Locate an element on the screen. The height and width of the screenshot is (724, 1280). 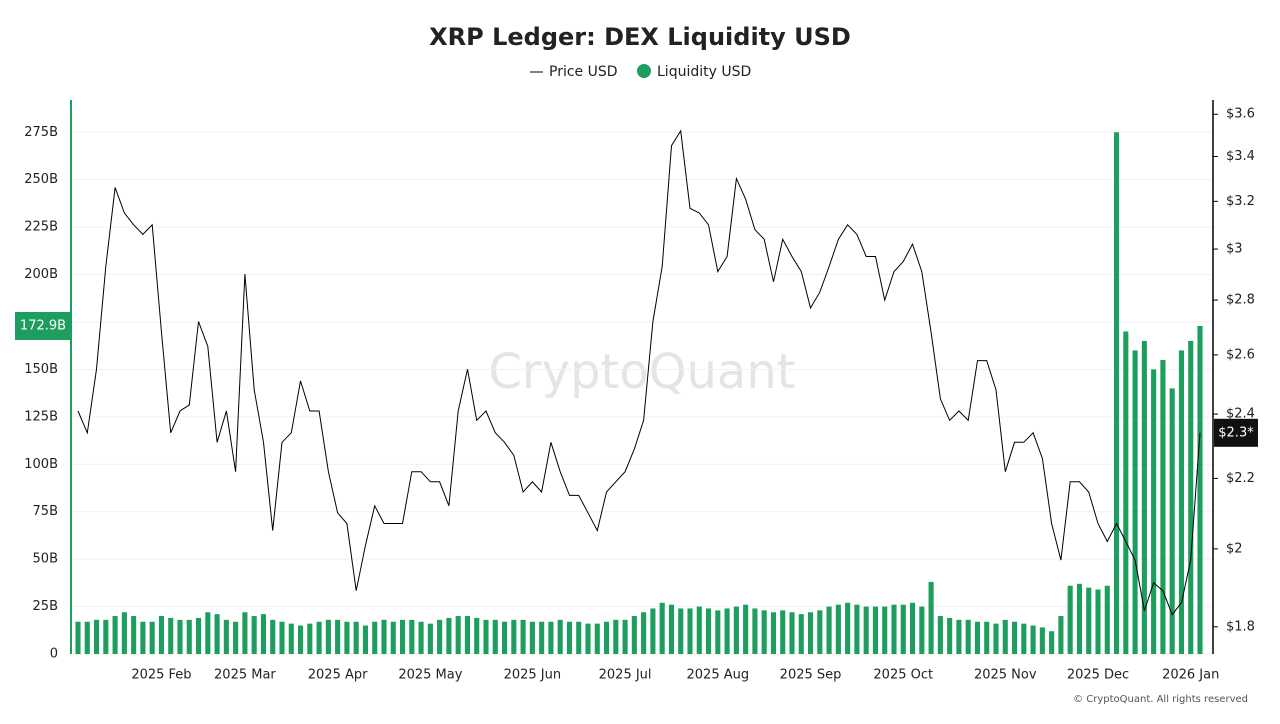
last-liquidity-label: 172.9B is located at coordinates (43, 325).